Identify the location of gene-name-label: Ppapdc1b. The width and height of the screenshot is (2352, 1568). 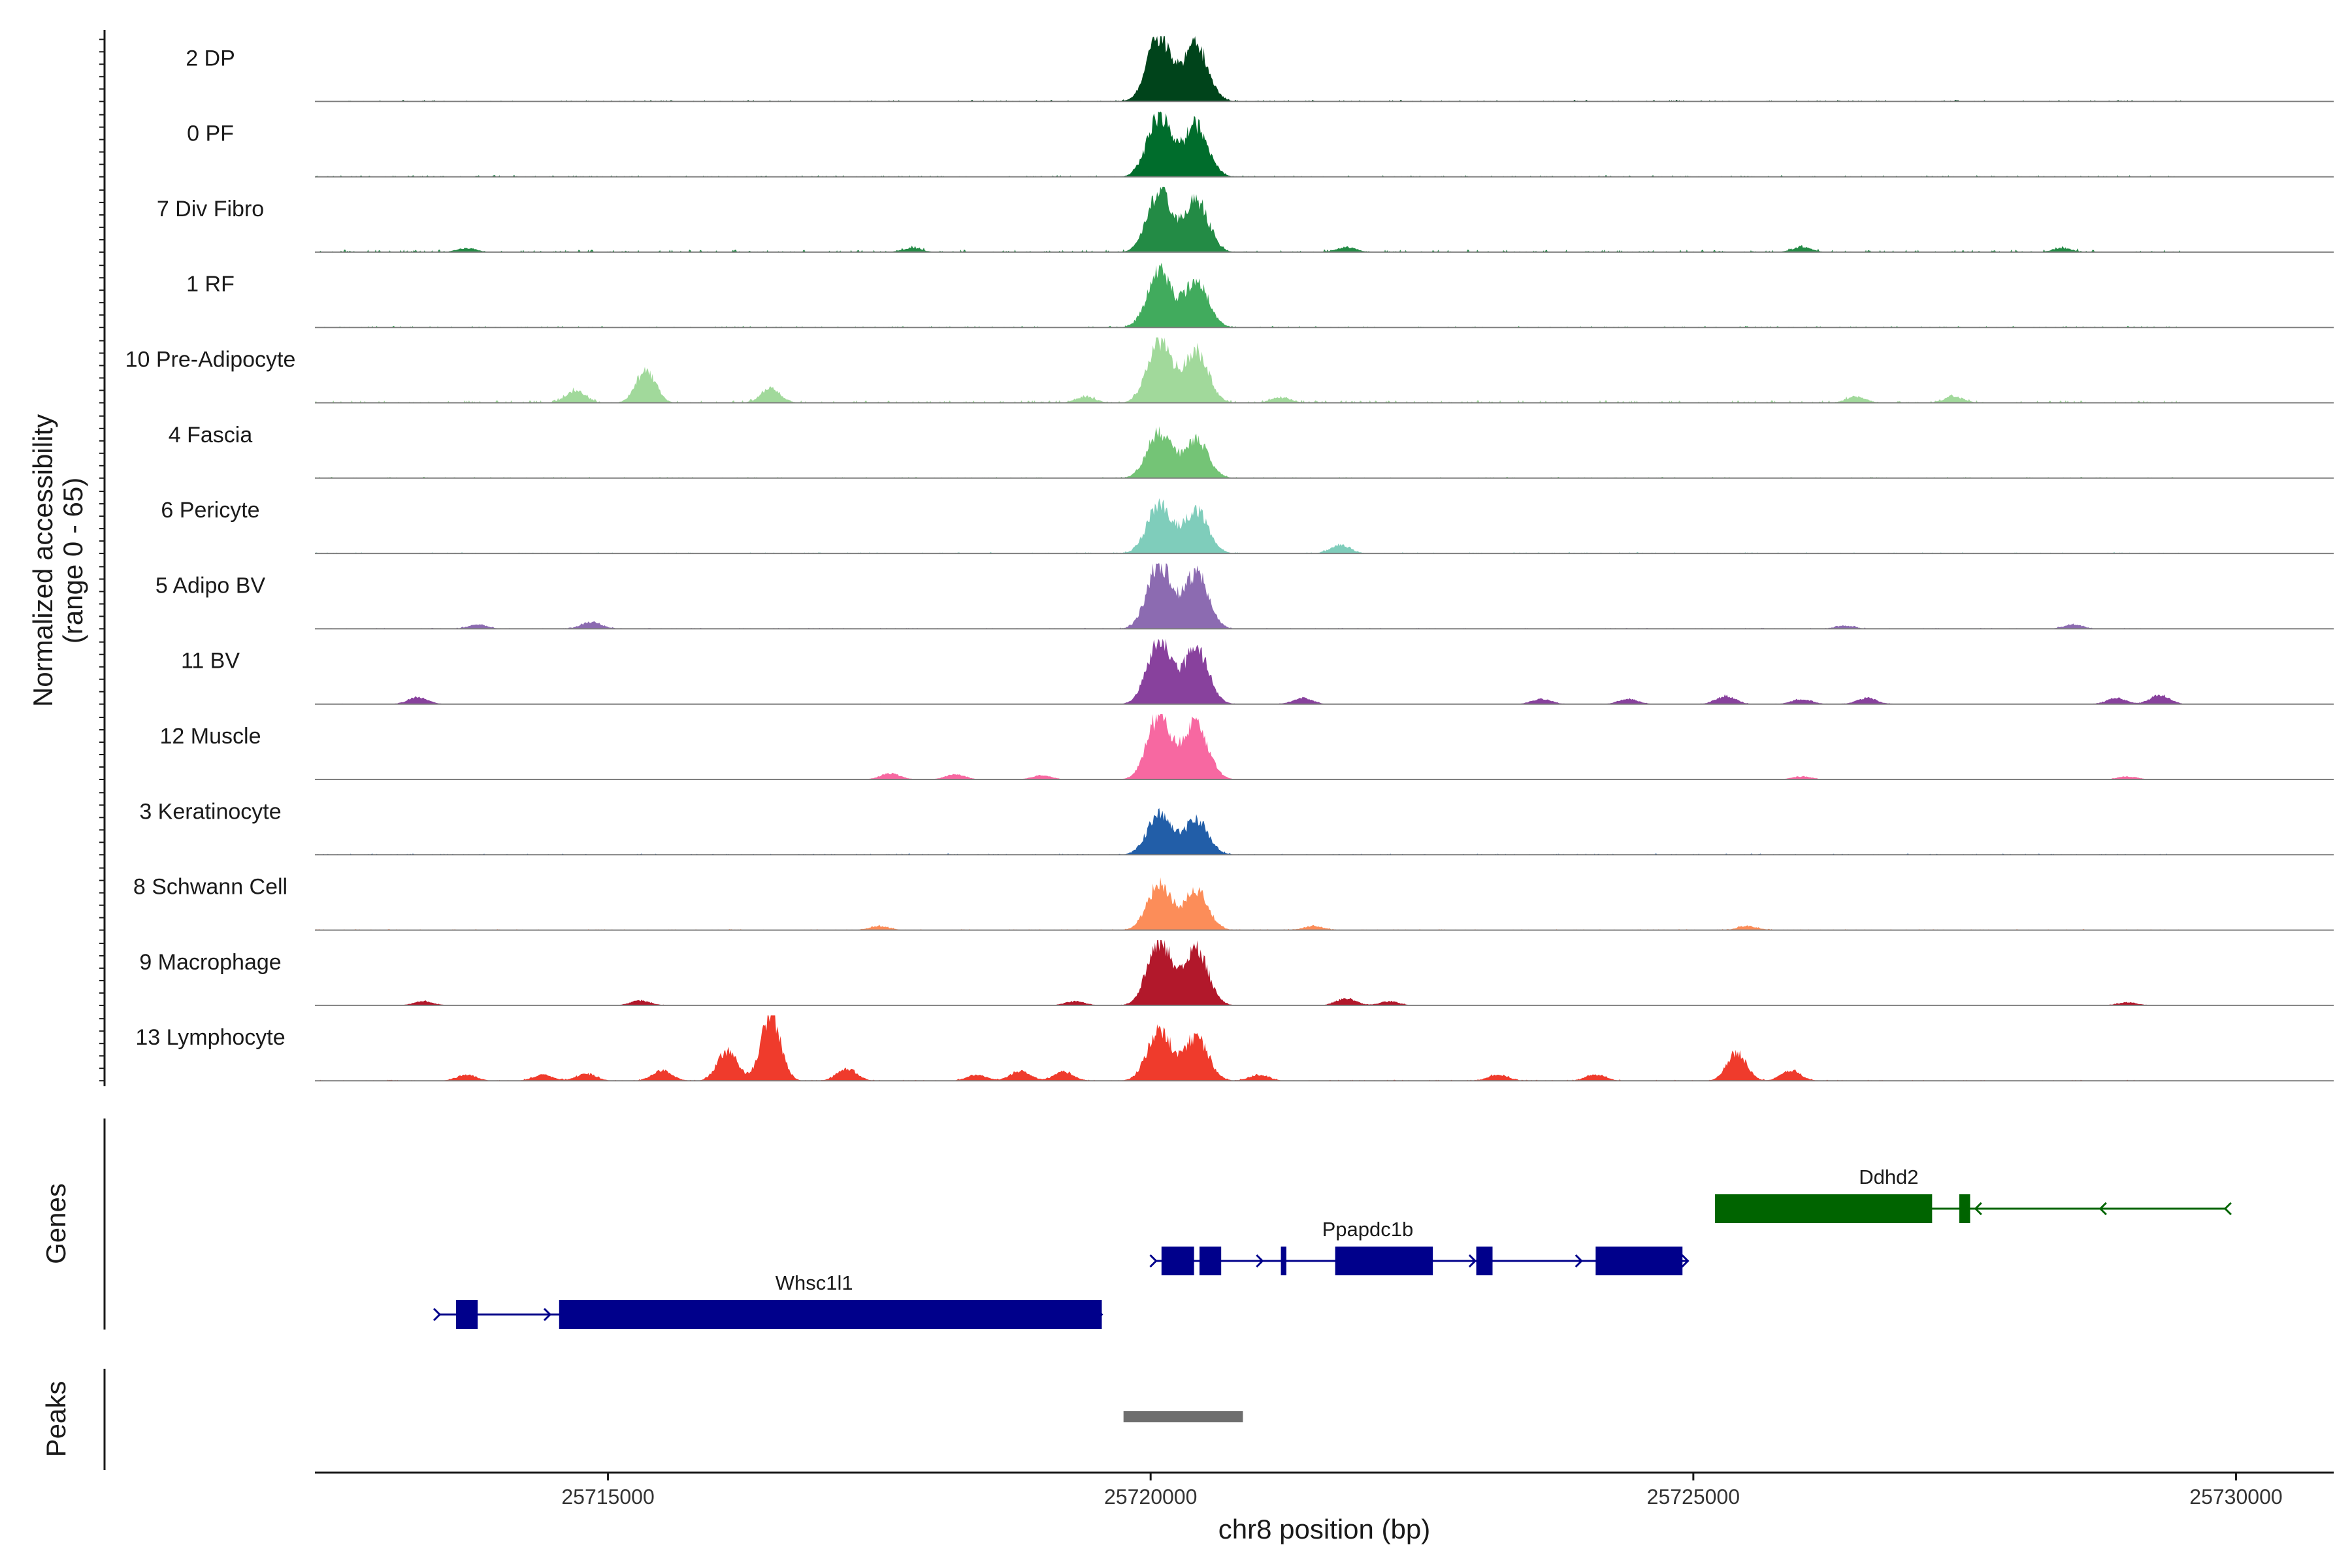
(1368, 1229).